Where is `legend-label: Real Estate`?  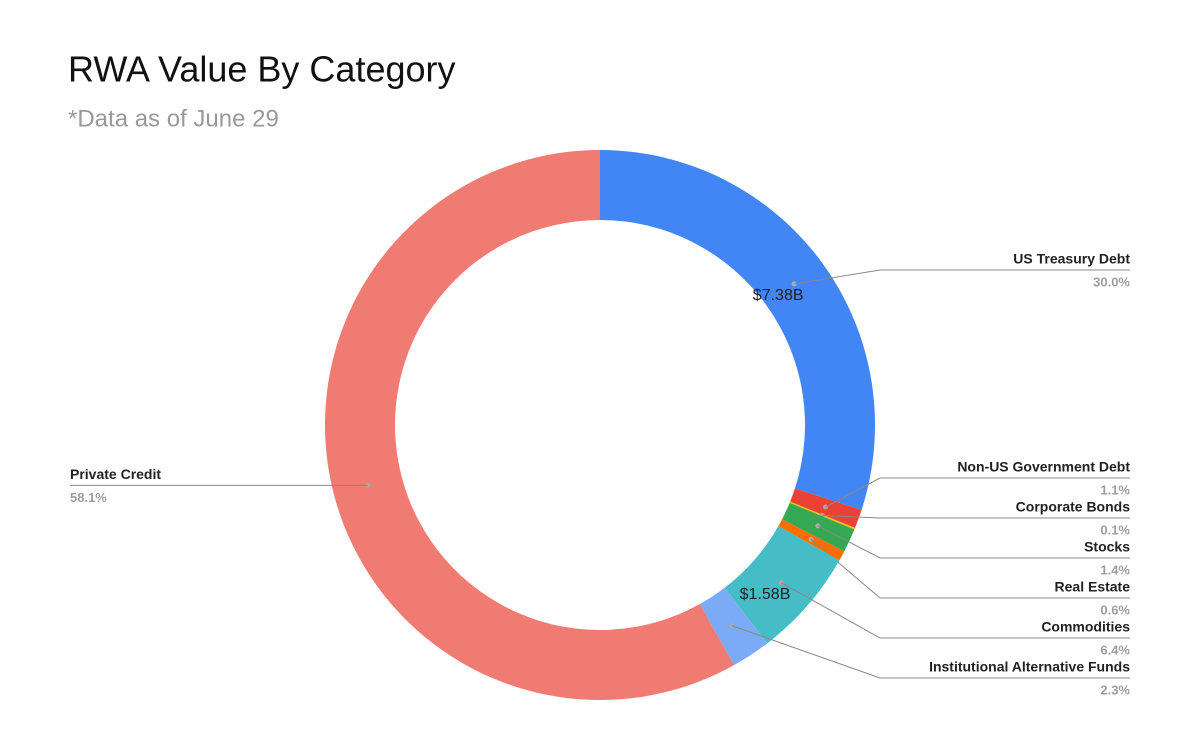
legend-label: Real Estate is located at coordinates (1093, 587).